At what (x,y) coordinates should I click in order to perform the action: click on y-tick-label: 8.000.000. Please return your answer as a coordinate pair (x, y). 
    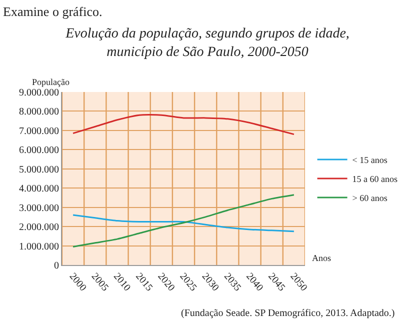
    Looking at the image, I should click on (39, 112).